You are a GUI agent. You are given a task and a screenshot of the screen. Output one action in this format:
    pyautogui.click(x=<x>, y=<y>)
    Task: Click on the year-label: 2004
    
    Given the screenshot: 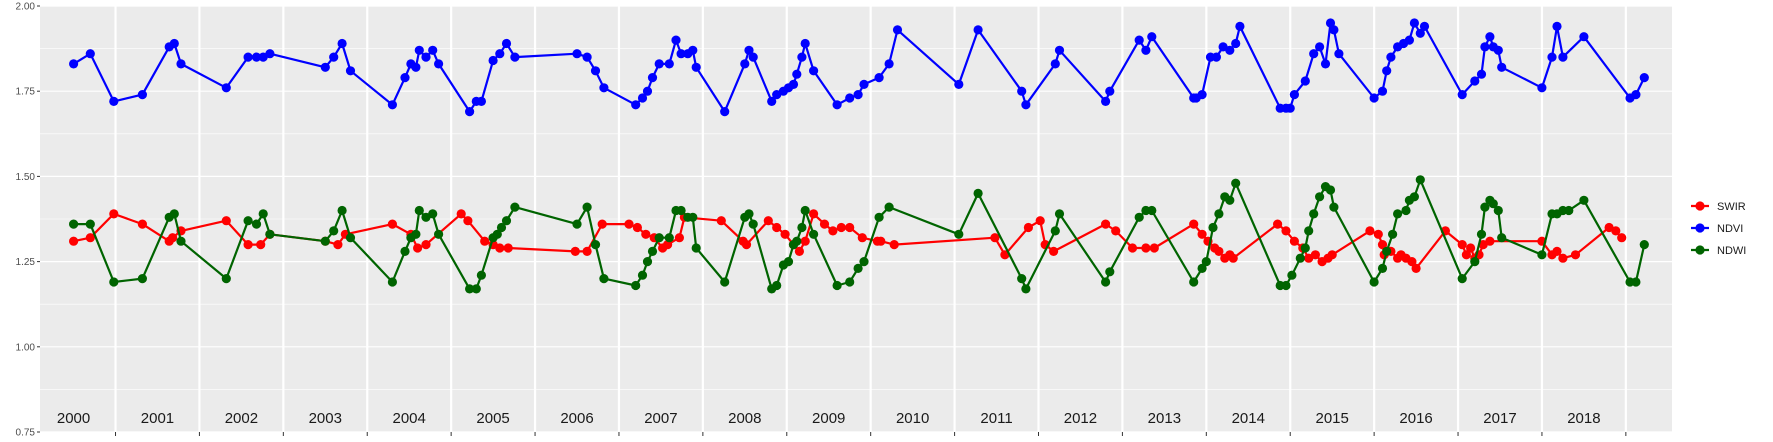 What is the action you would take?
    pyautogui.click(x=409, y=418)
    